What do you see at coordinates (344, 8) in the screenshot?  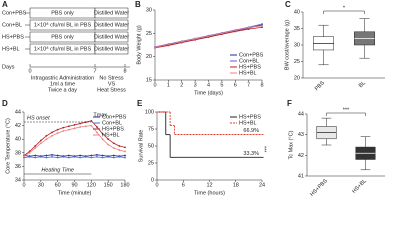 I see `significance: *` at bounding box center [344, 8].